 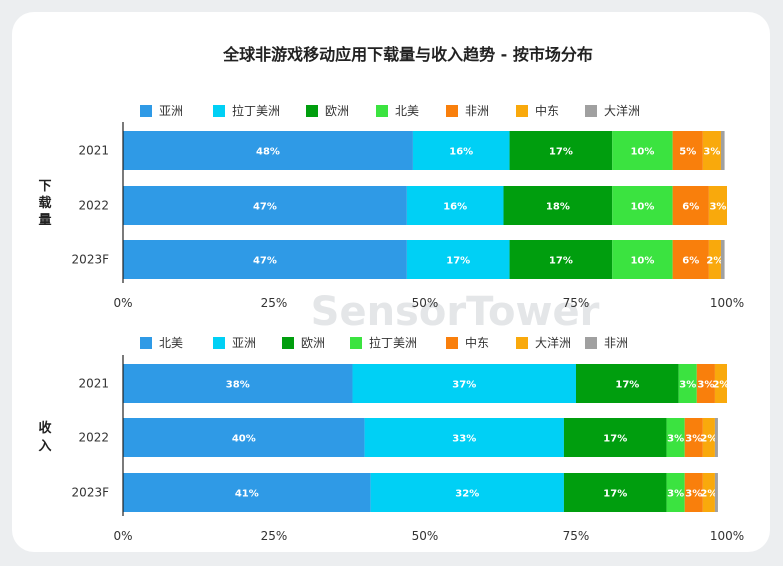 I want to click on bar-value-label: 32%, so click(x=467, y=494).